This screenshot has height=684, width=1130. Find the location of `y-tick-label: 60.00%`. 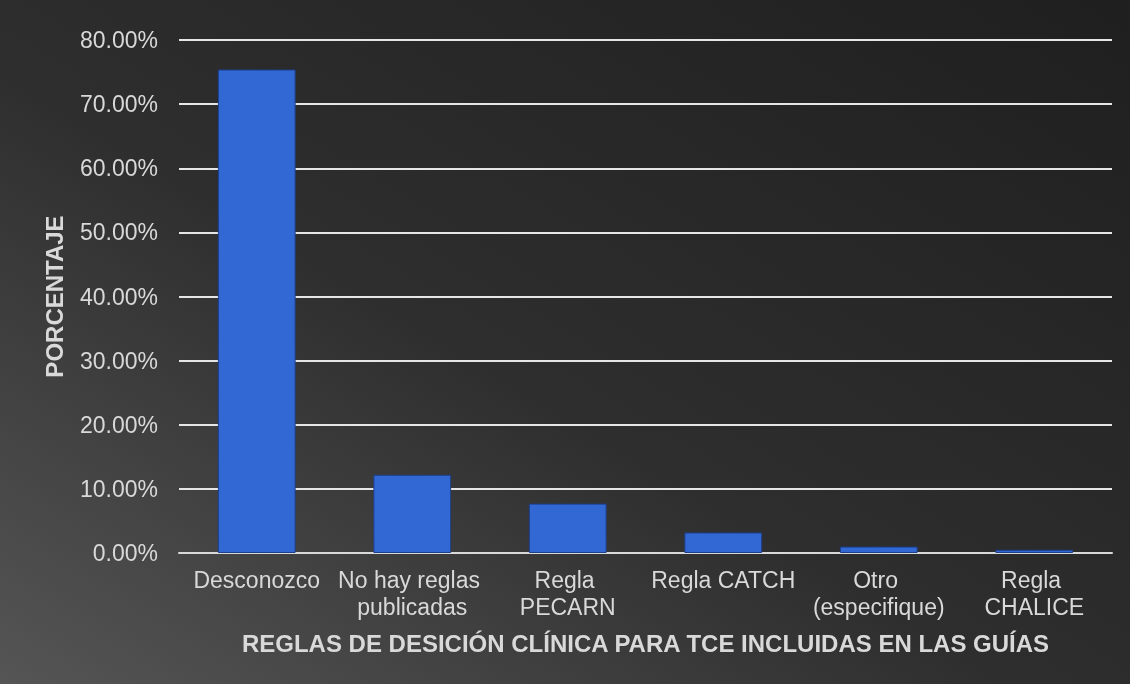

y-tick-label: 60.00% is located at coordinates (118, 168).